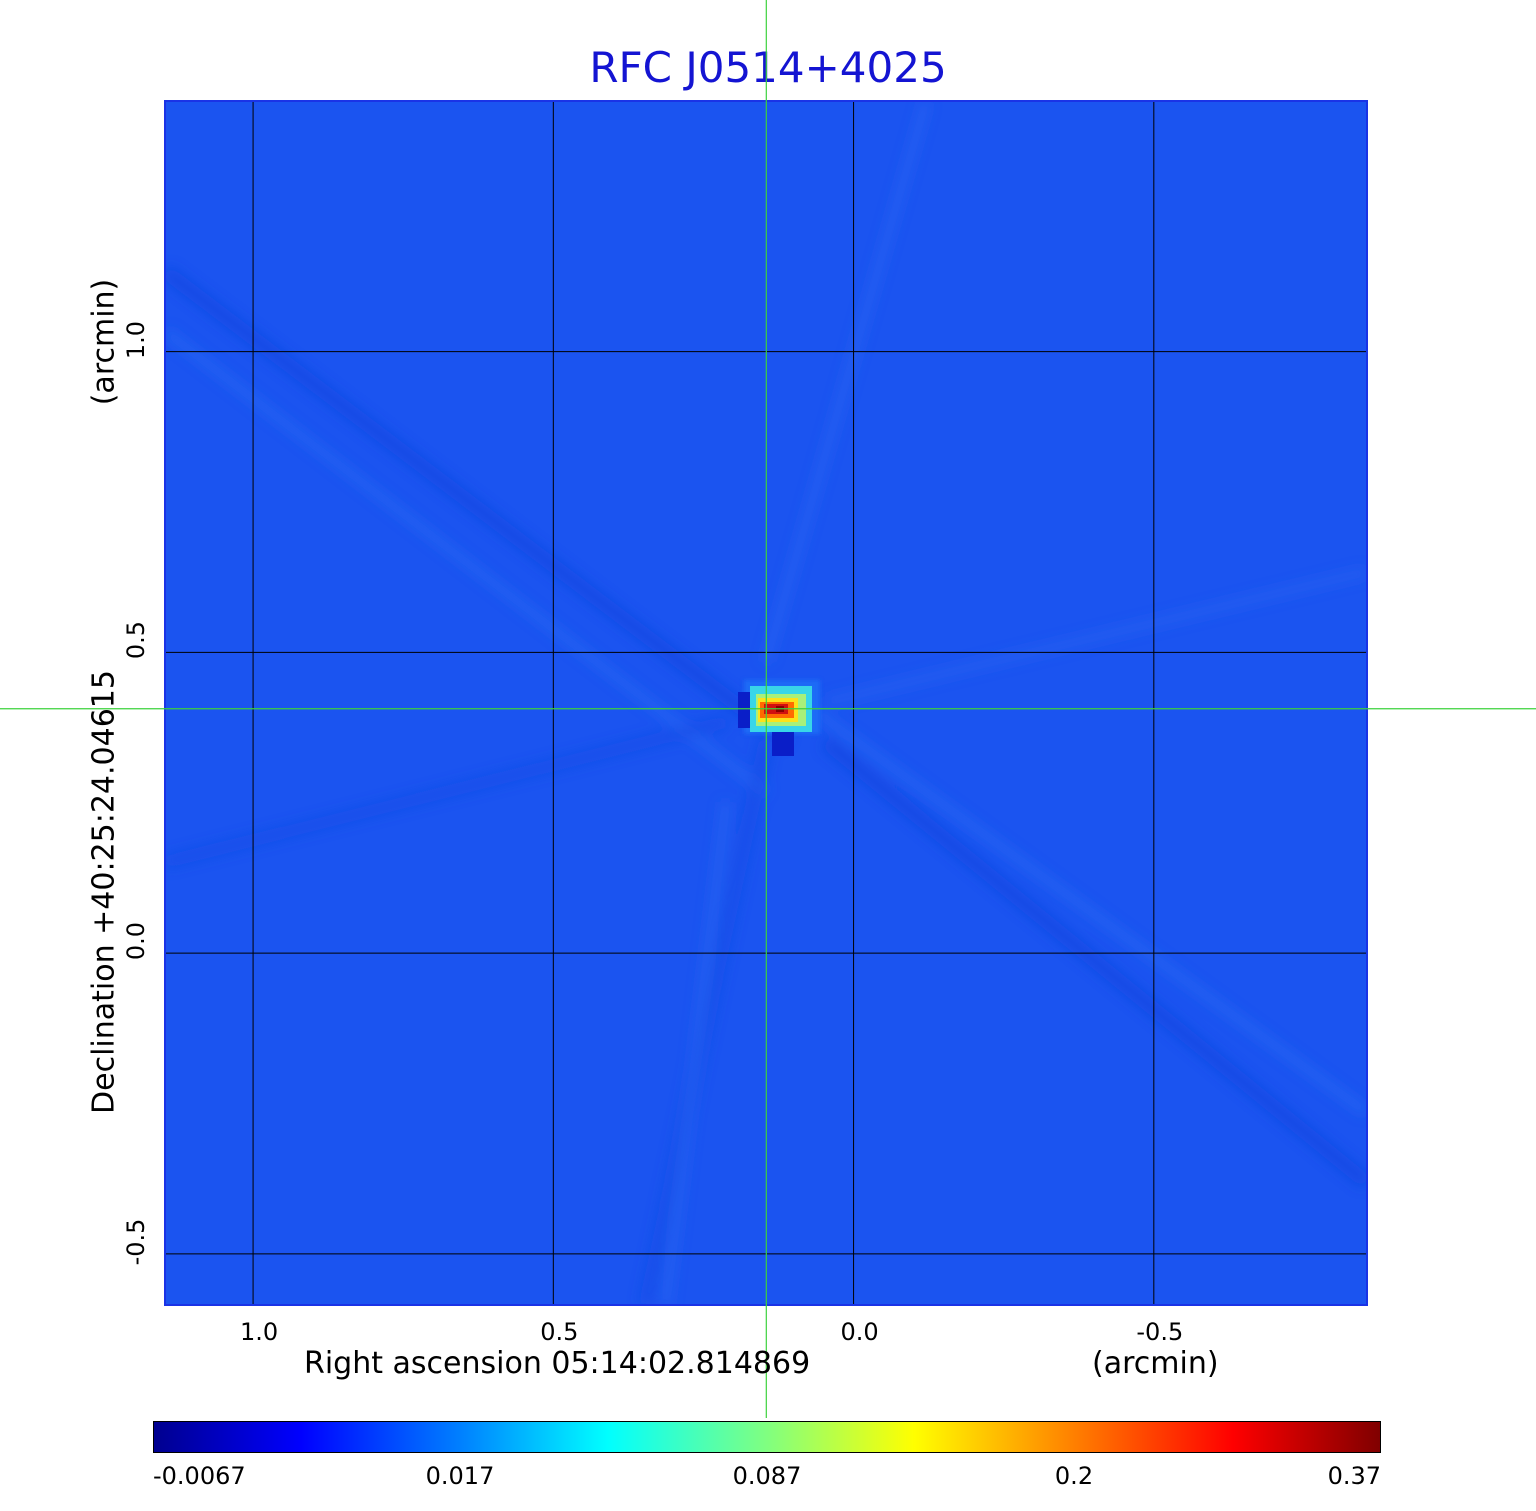  Describe the element at coordinates (557, 1363) in the screenshot. I see `x-axis-label: Right ascension 05:14:02.814869` at that location.